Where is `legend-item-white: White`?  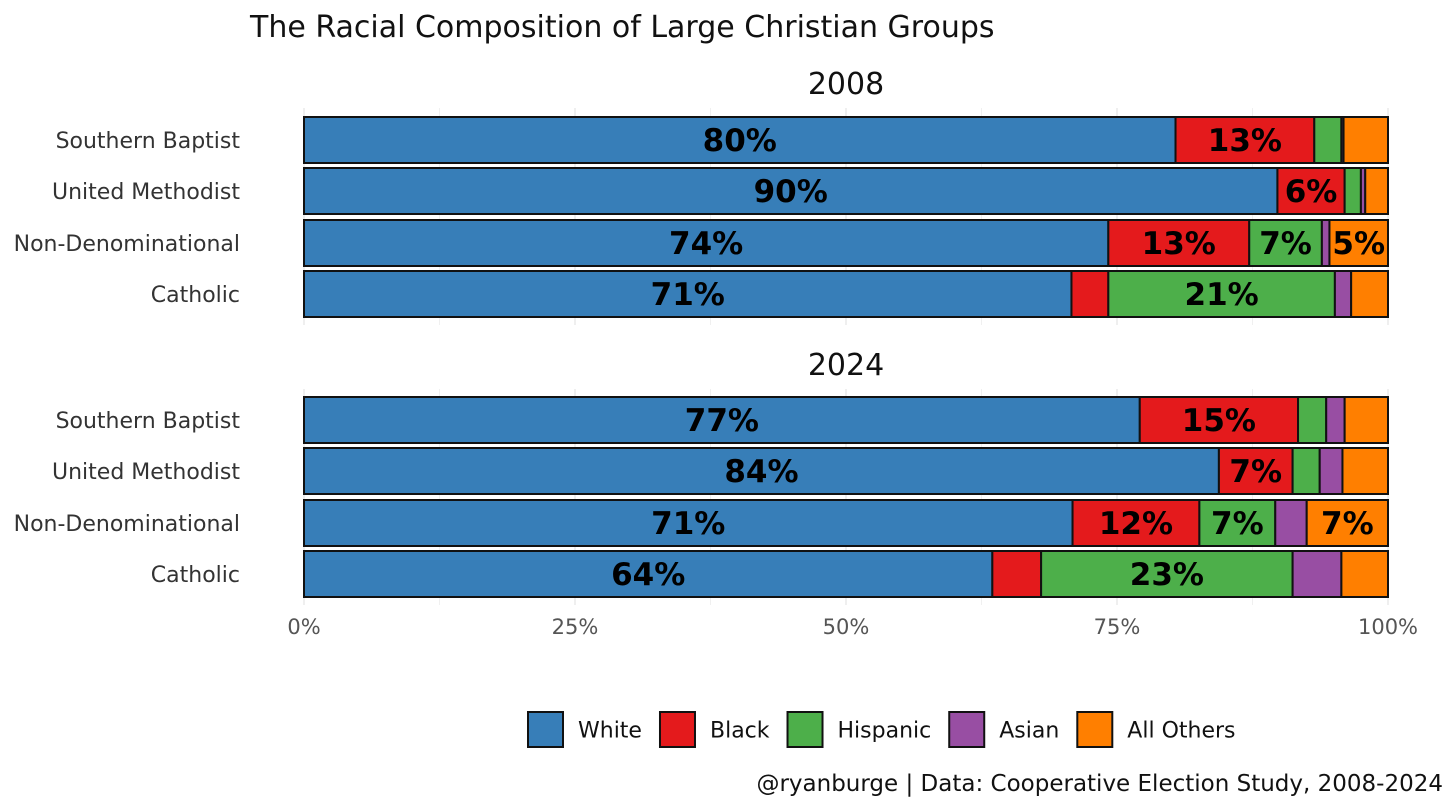
legend-item-white: White is located at coordinates (584, 729).